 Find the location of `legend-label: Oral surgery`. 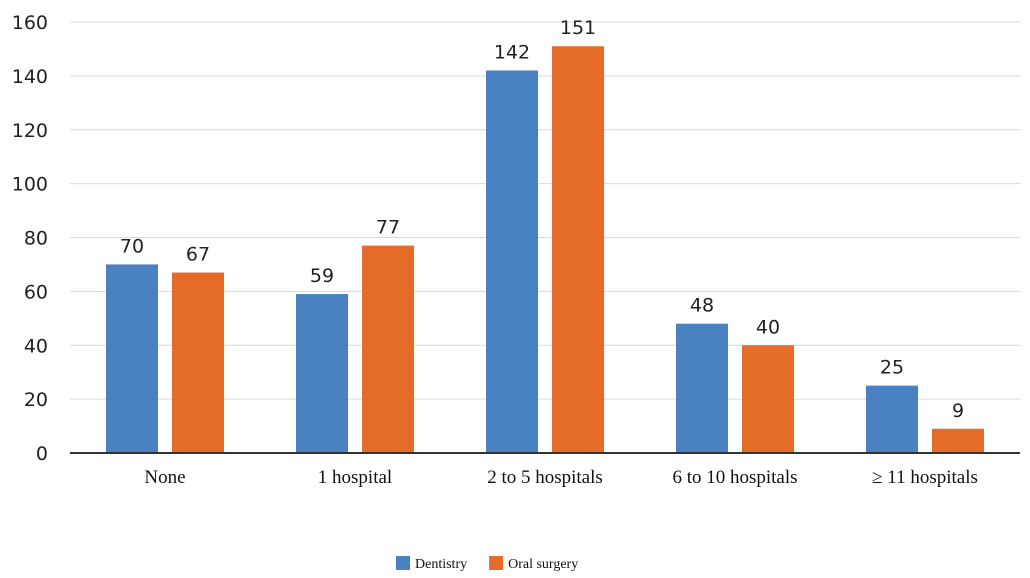

legend-label: Oral surgery is located at coordinates (543, 564).